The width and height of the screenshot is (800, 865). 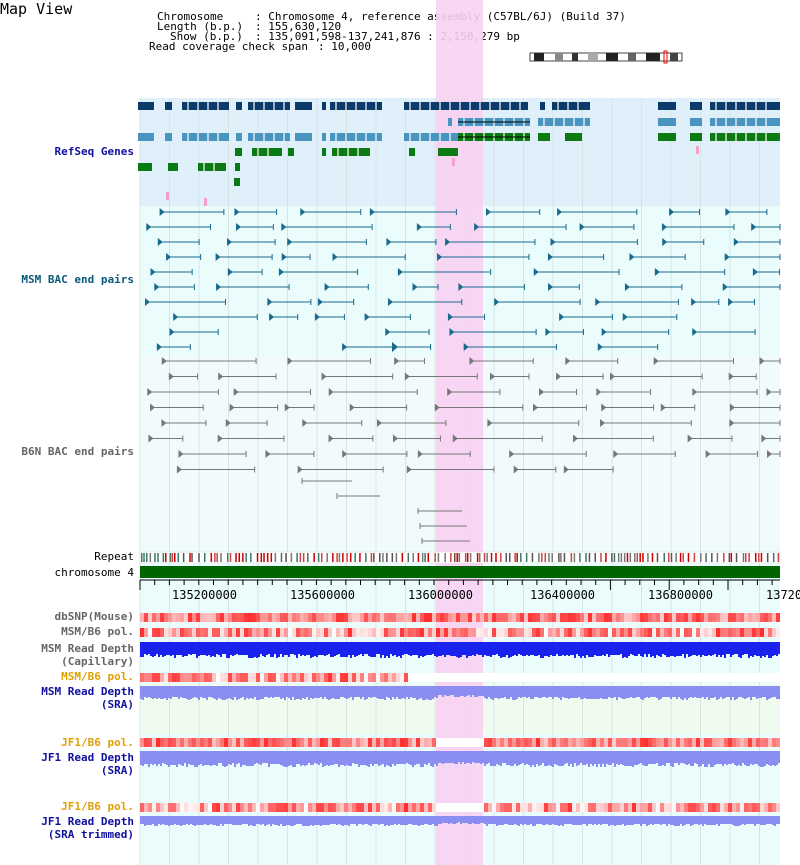 I want to click on track-label-repeat: Repeat, so click(x=114, y=556).